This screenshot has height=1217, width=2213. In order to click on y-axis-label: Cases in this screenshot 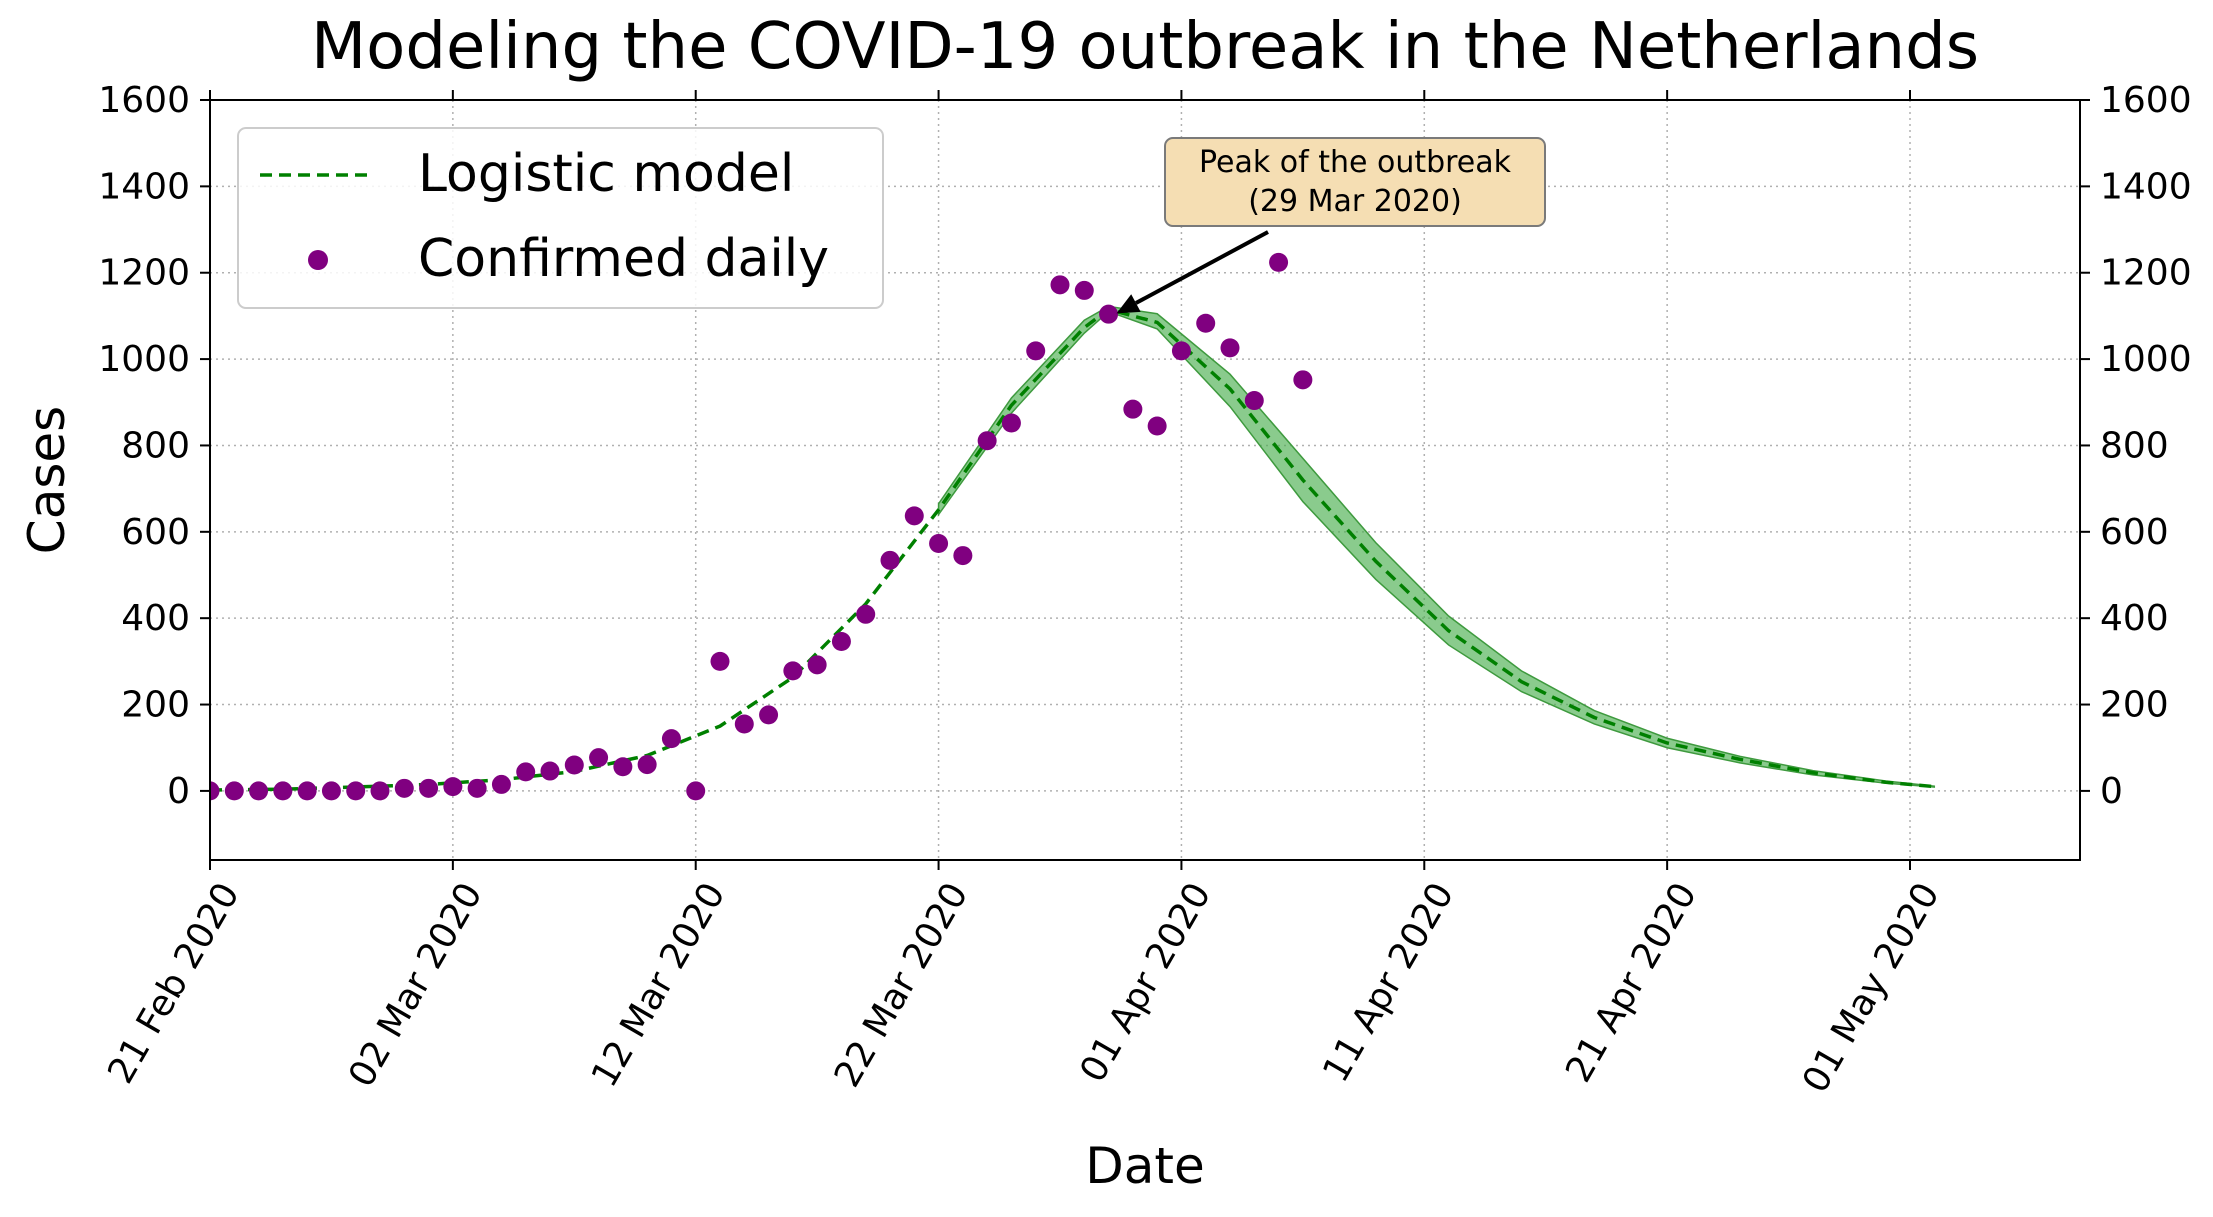, I will do `click(47, 480)`.